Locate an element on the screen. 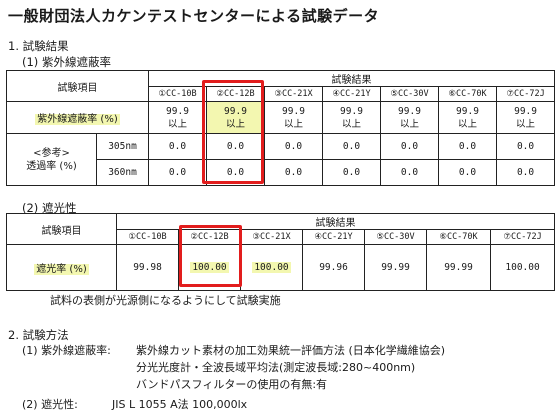 The width and height of the screenshot is (560, 420). method-uv-line2: 分光光度計・全波長域平均法(測定波長域:280~400nm) is located at coordinates (276, 367).